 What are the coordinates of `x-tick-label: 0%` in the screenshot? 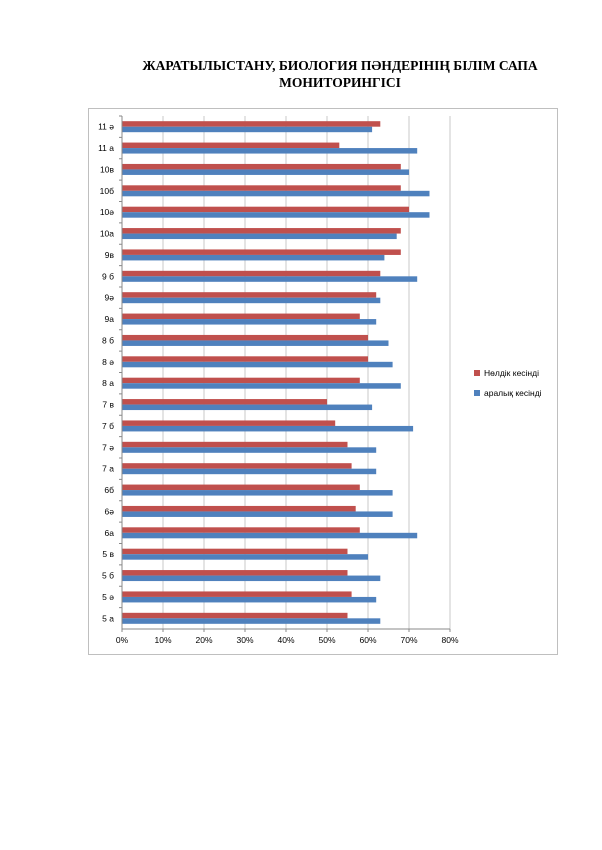 It's located at (122, 640).